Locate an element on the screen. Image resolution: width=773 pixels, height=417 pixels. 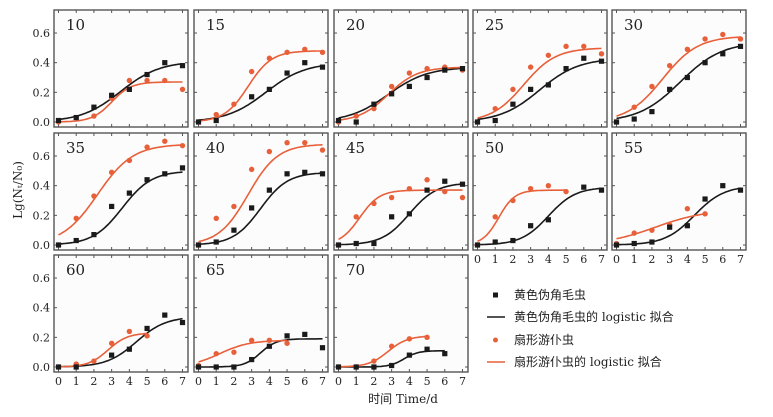
panel-label: 25 is located at coordinates (494, 25).